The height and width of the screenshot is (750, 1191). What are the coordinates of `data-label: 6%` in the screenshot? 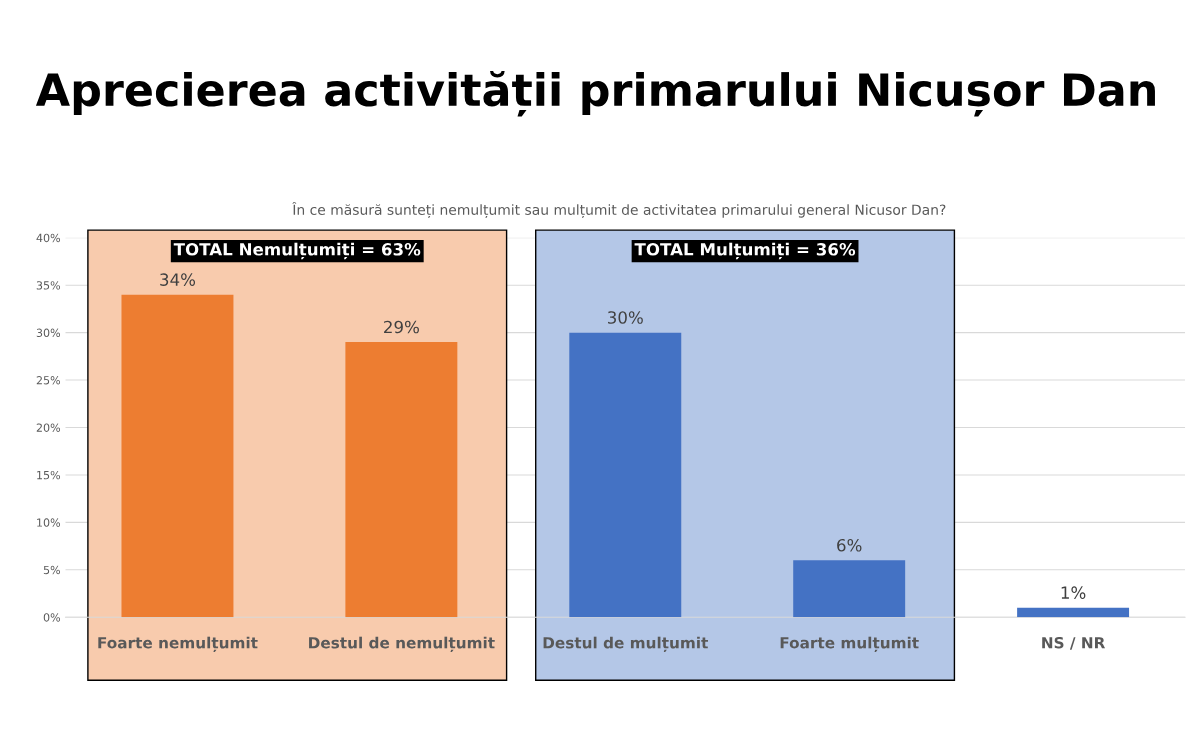 It's located at (849, 545).